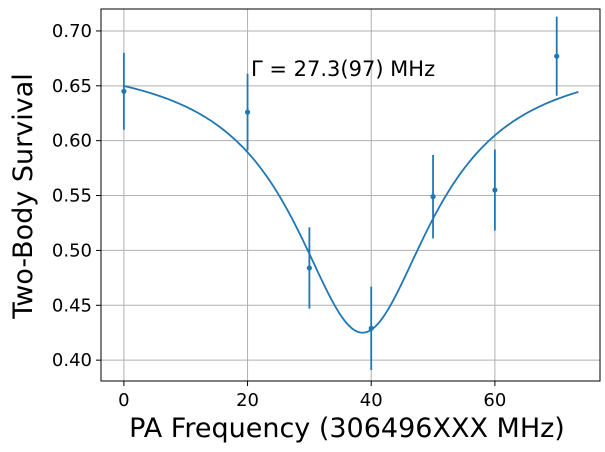 This screenshot has height=452, width=605. Describe the element at coordinates (72, 31) in the screenshot. I see `y-tick-label: 0.70` at that location.